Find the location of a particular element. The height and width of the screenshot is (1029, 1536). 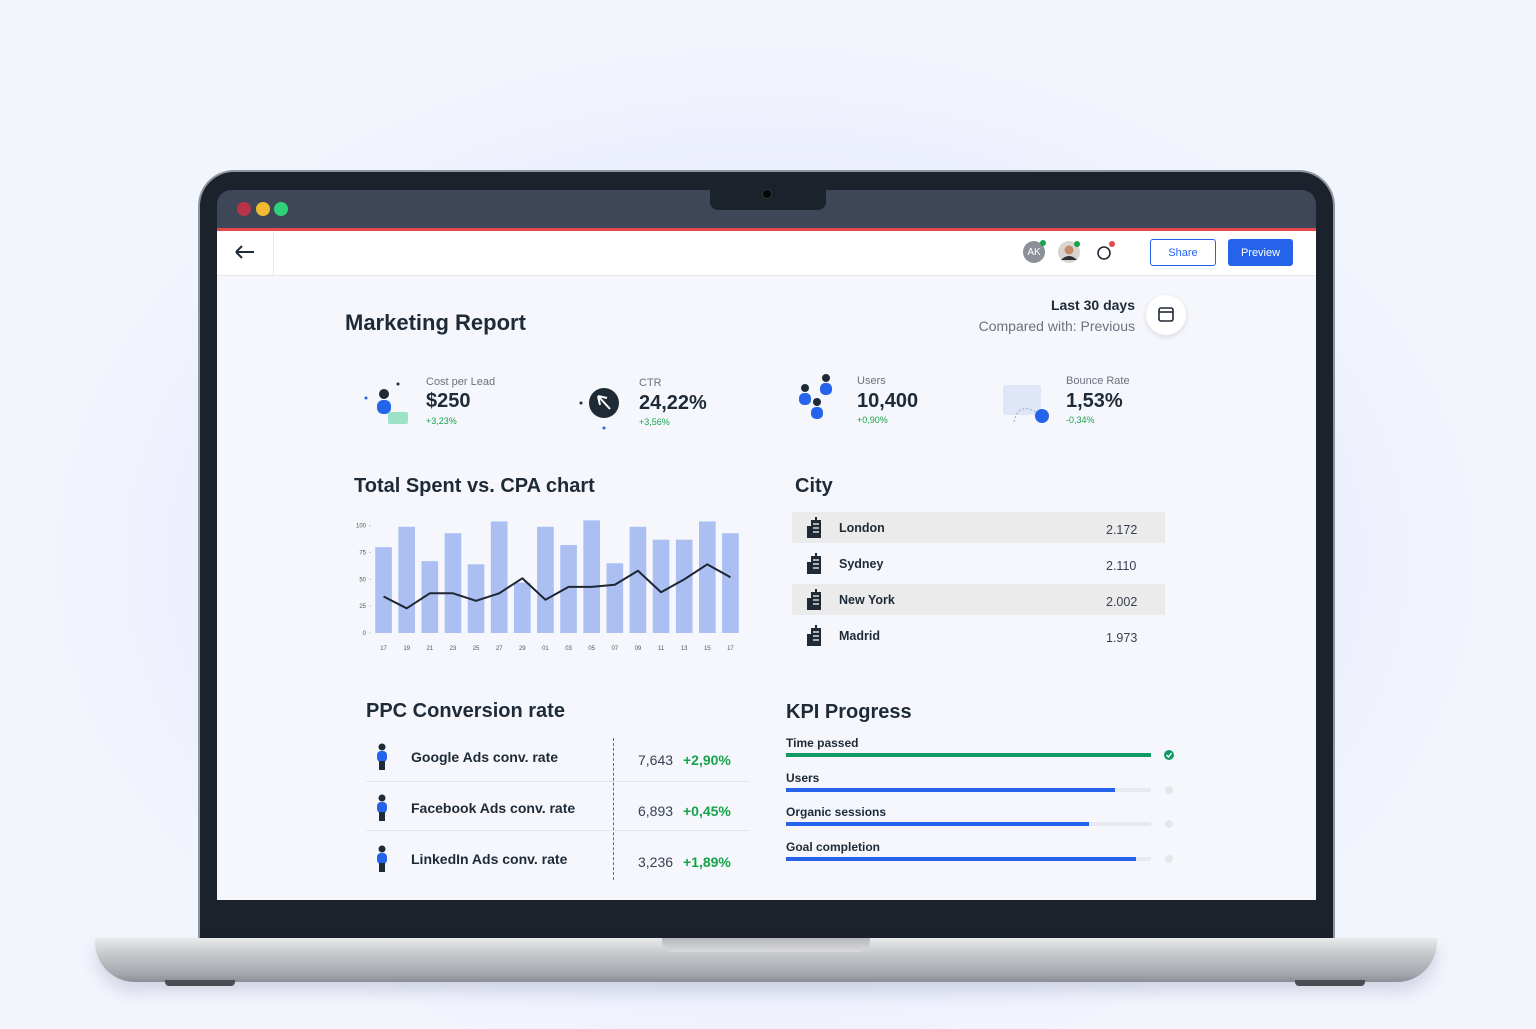

online-dot is located at coordinates (1043, 243).